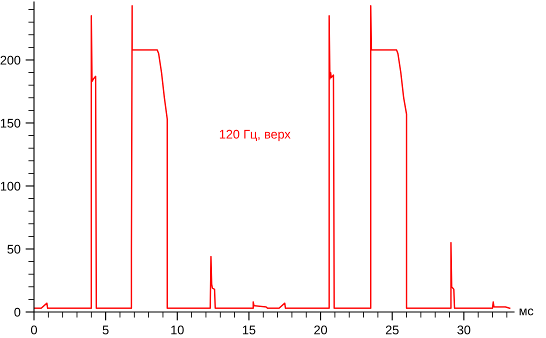 Image resolution: width=546 pixels, height=338 pixels. Describe the element at coordinates (321, 330) in the screenshot. I see `x-tick-label: 20` at that location.